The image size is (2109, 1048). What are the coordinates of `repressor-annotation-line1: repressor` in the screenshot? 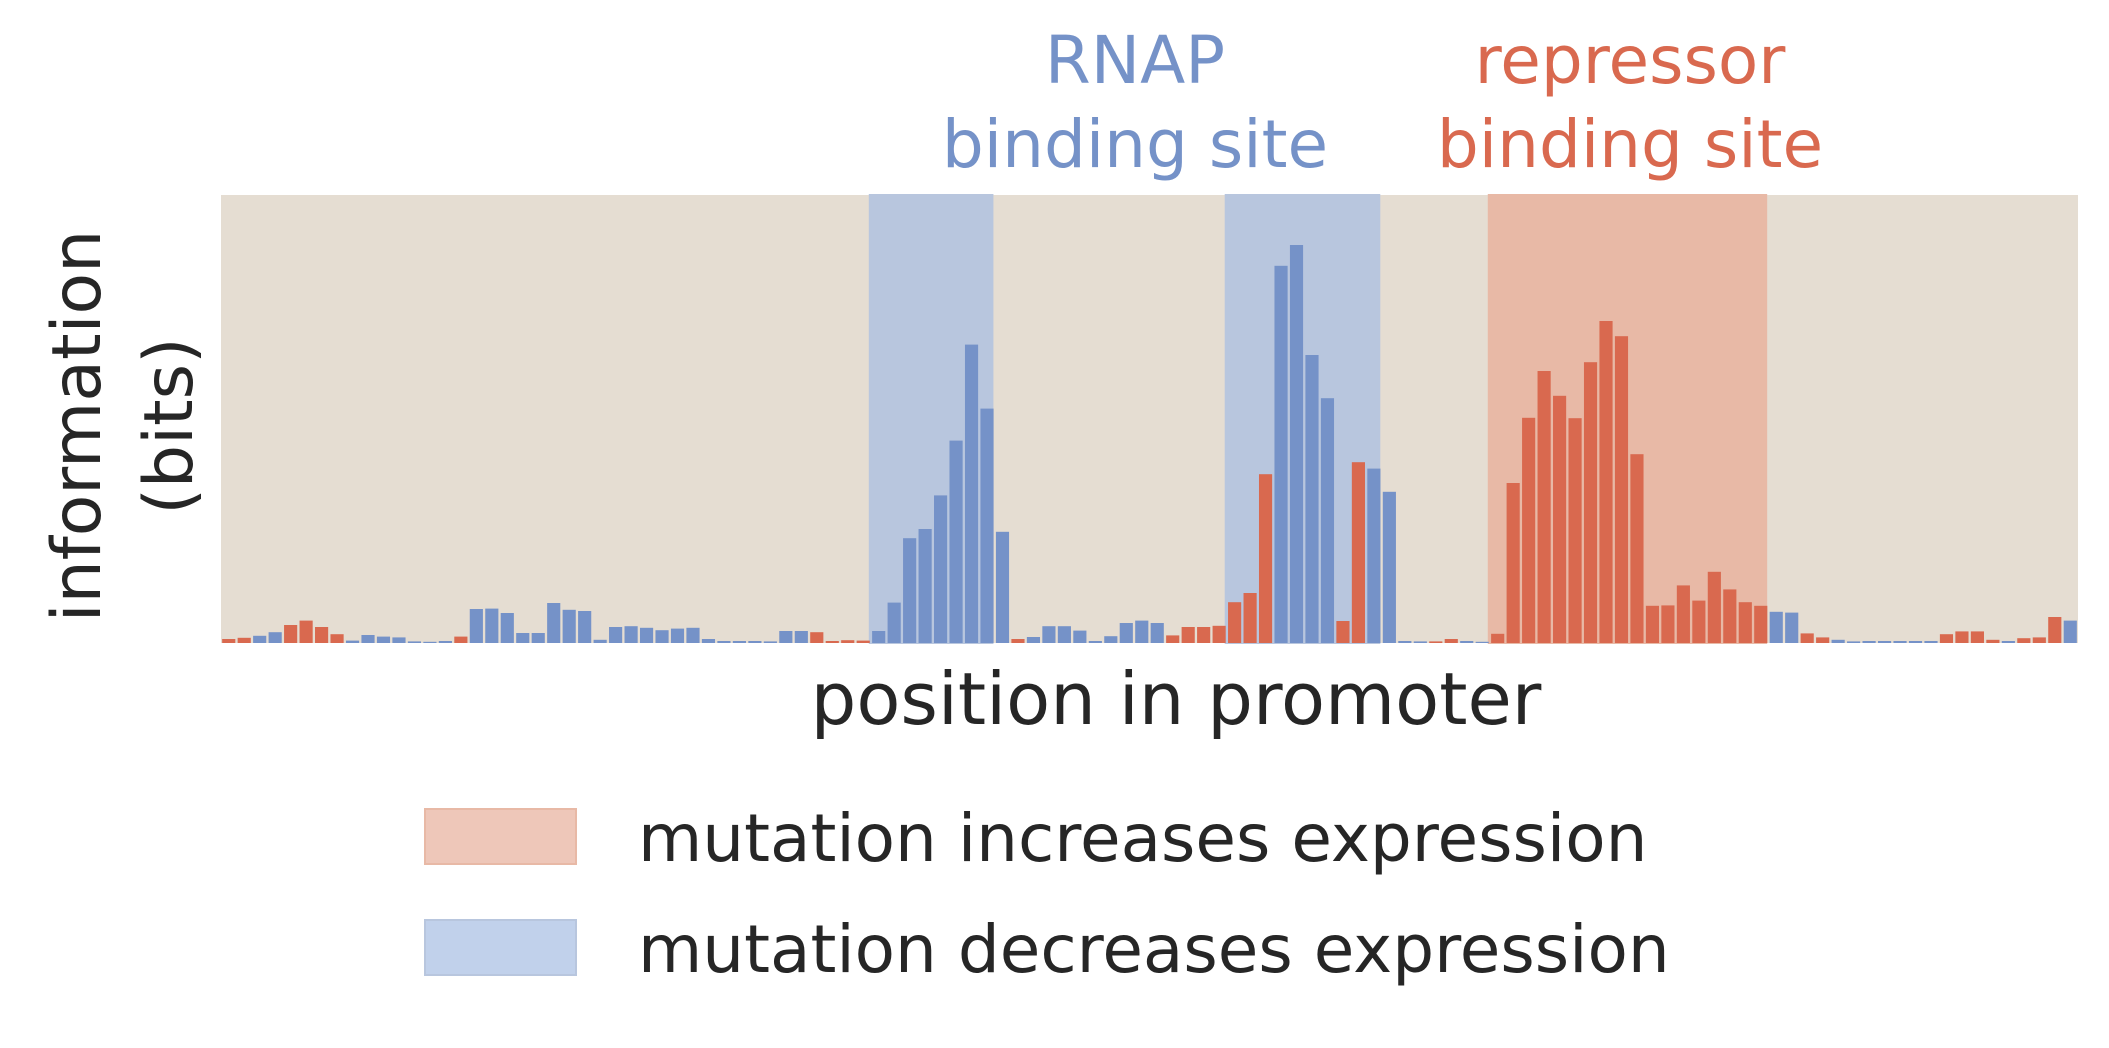 It's located at (1631, 60).